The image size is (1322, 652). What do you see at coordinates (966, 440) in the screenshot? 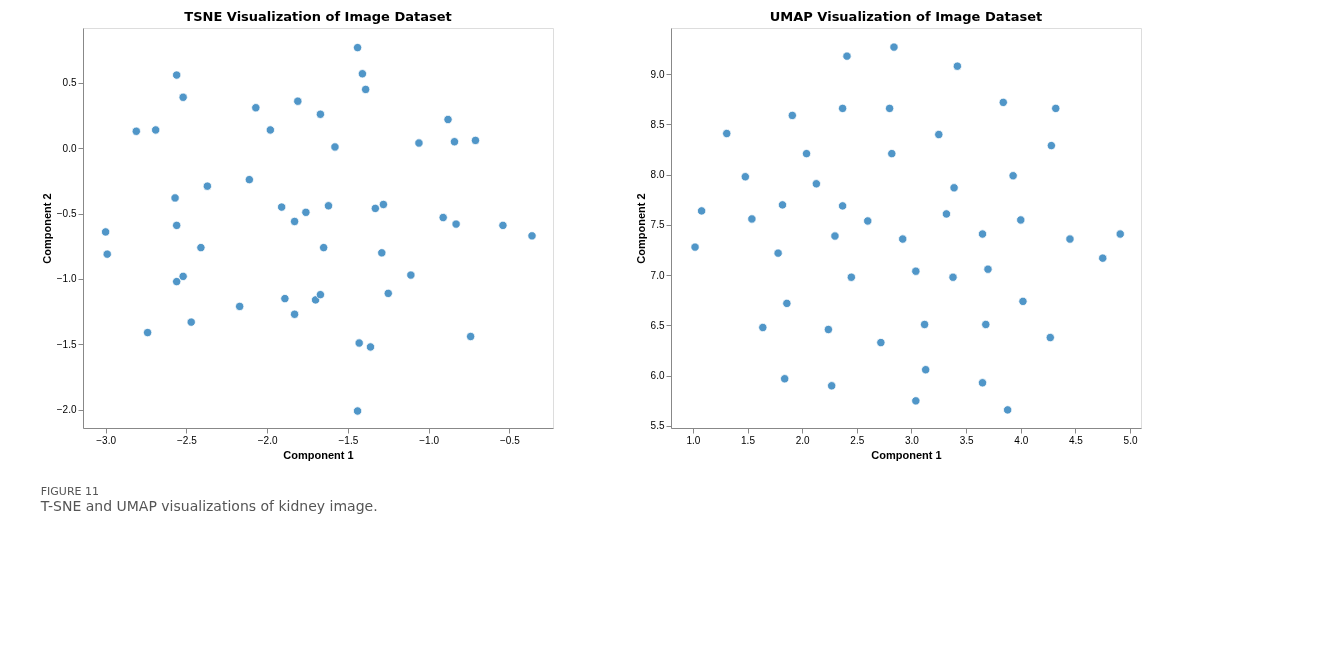
I see `x-tick-label: 3.5` at bounding box center [966, 440].